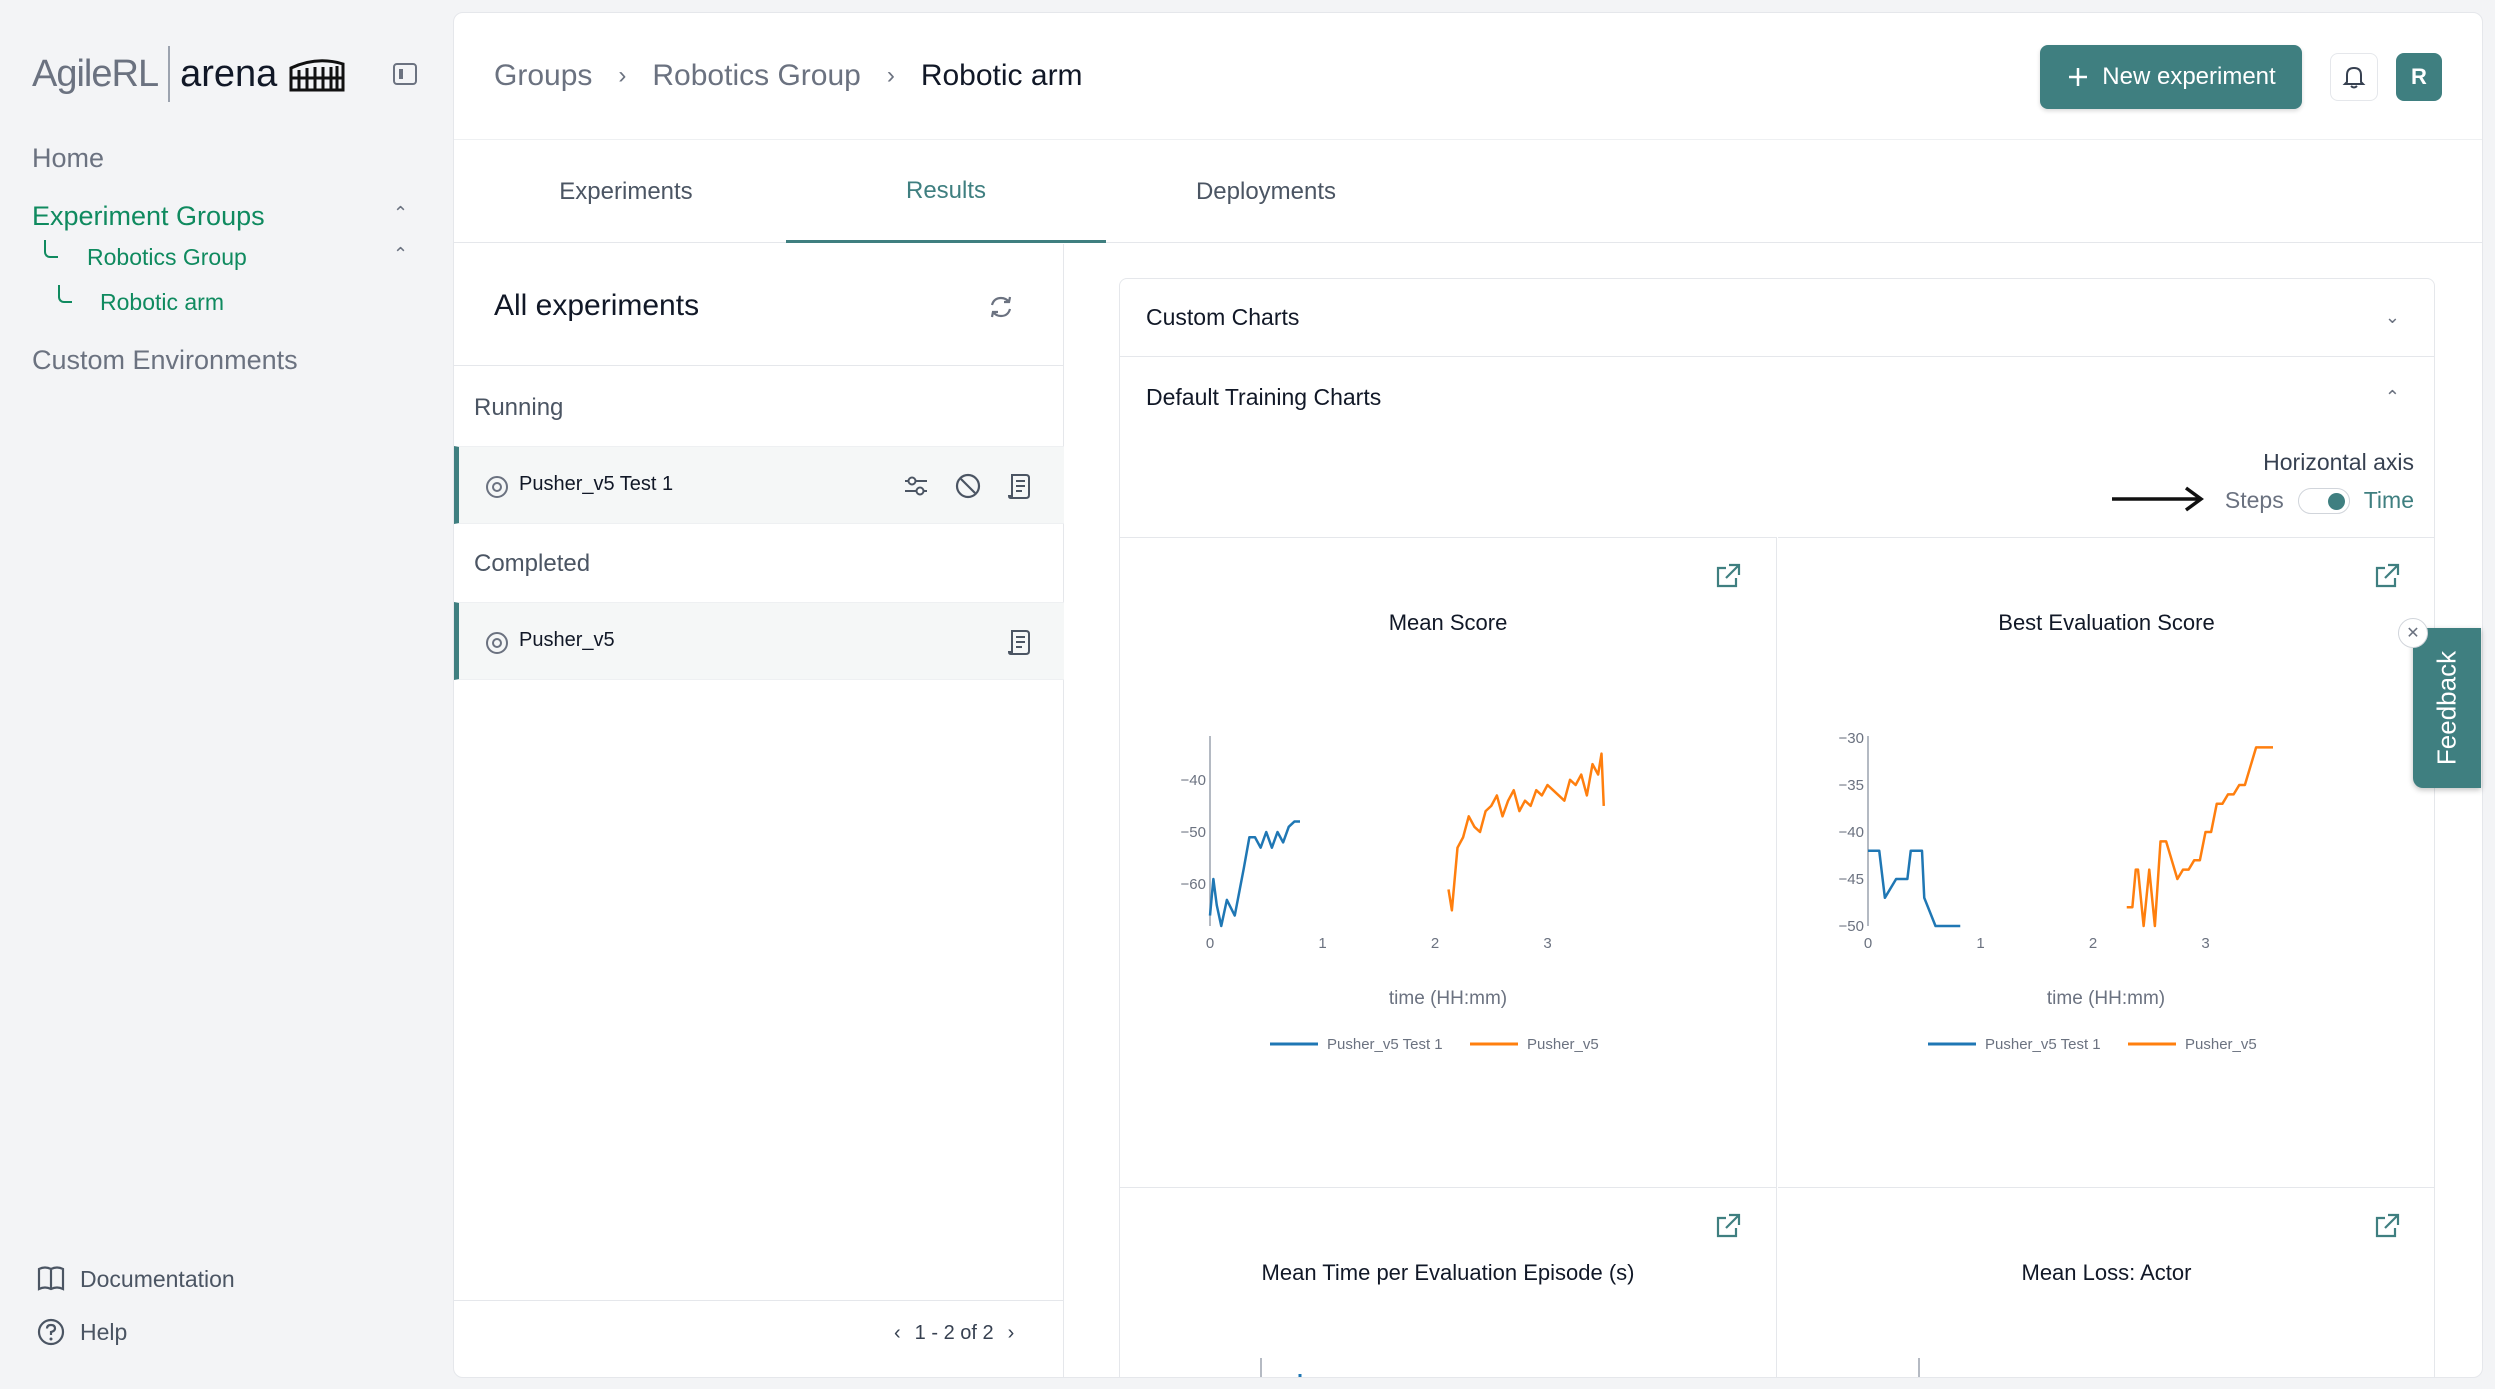  What do you see at coordinates (954, 1333) in the screenshot?
I see `pagination: ‹ 1 - 2 of 2 ›` at bounding box center [954, 1333].